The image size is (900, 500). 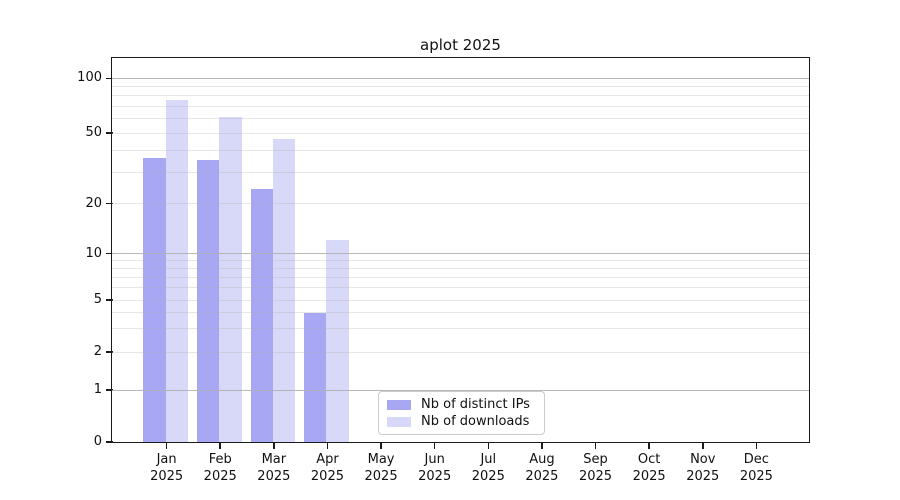 What do you see at coordinates (399, 404) in the screenshot?
I see `legend-swatch-distinct-ips-icon` at bounding box center [399, 404].